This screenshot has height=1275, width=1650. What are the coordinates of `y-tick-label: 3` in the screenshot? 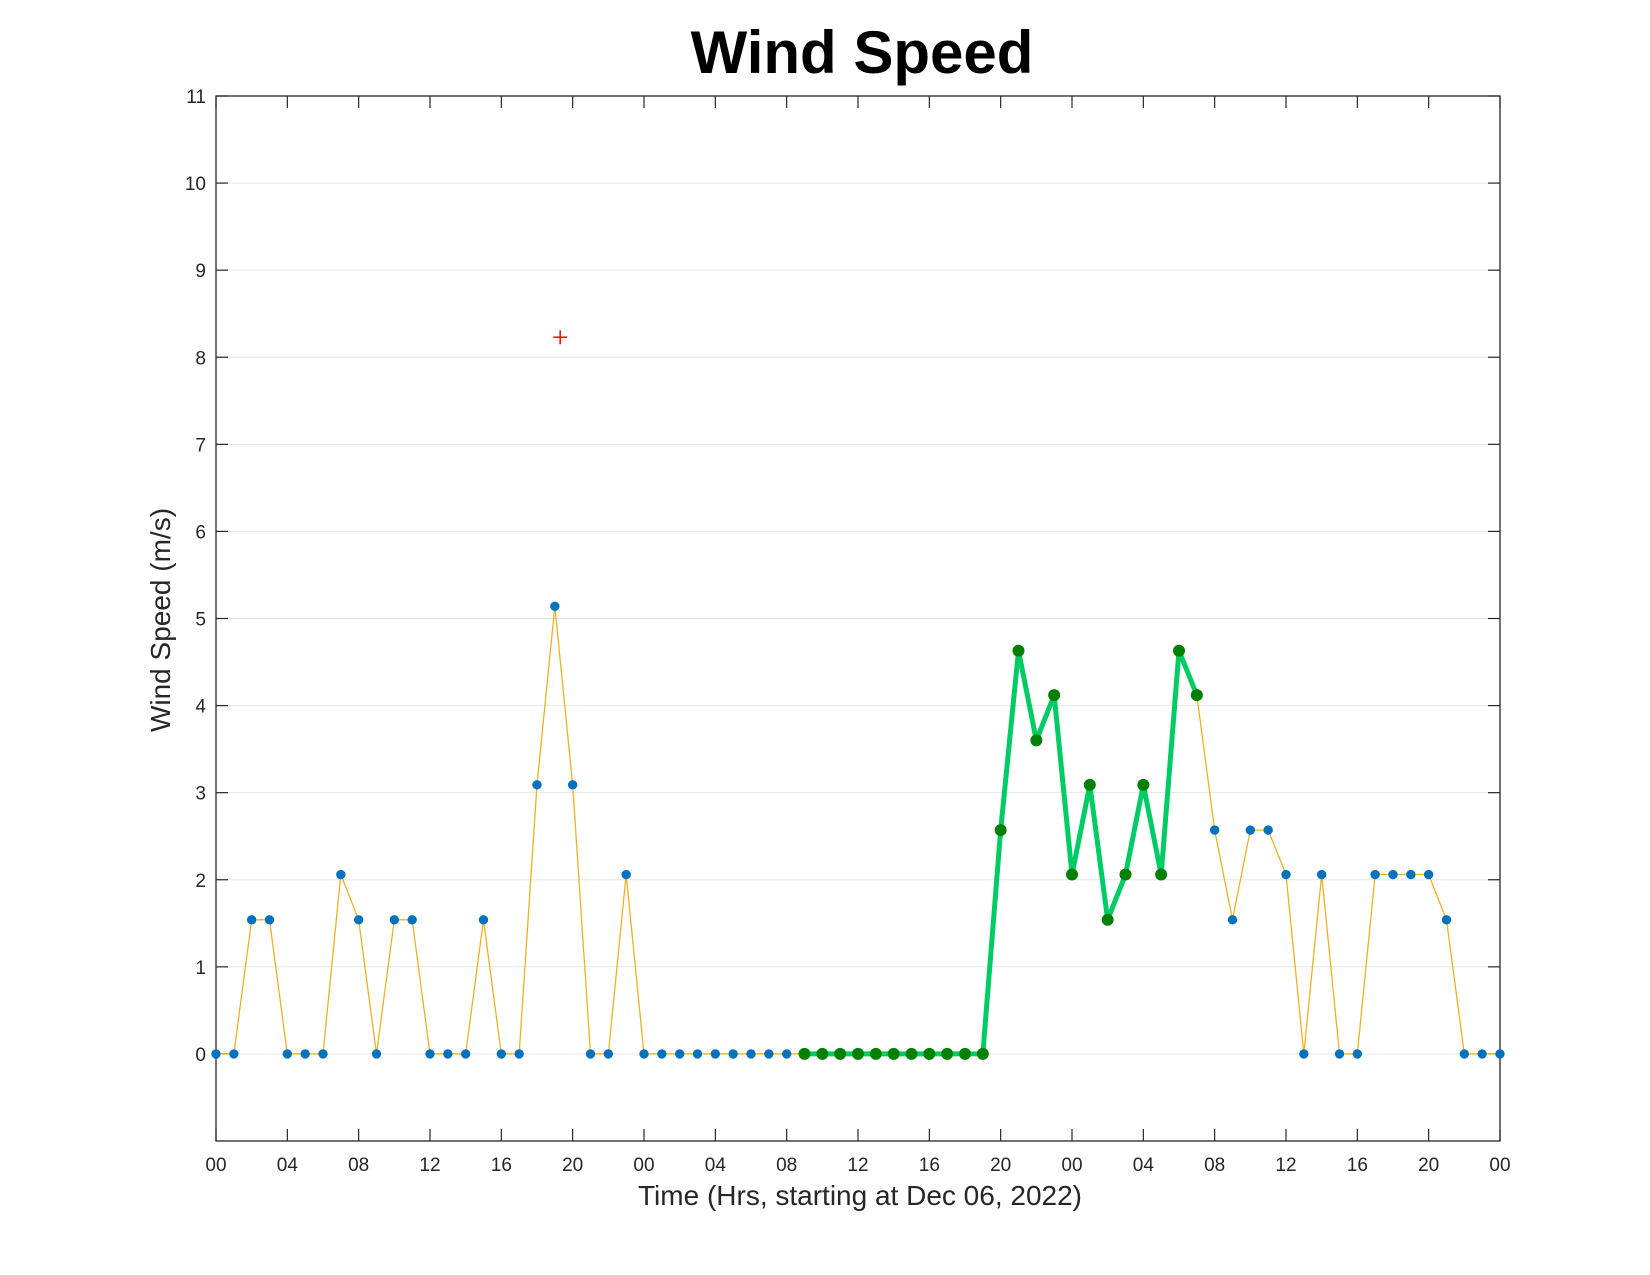 It's located at (200, 794).